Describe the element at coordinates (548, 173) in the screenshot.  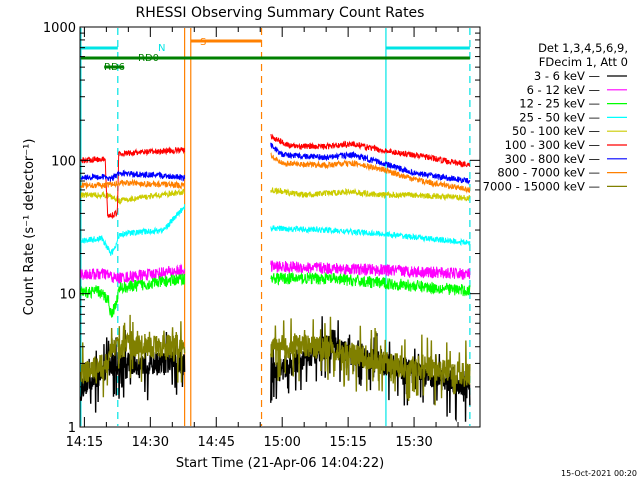
I see `legend-label: 800 - 7000 keV —` at that location.